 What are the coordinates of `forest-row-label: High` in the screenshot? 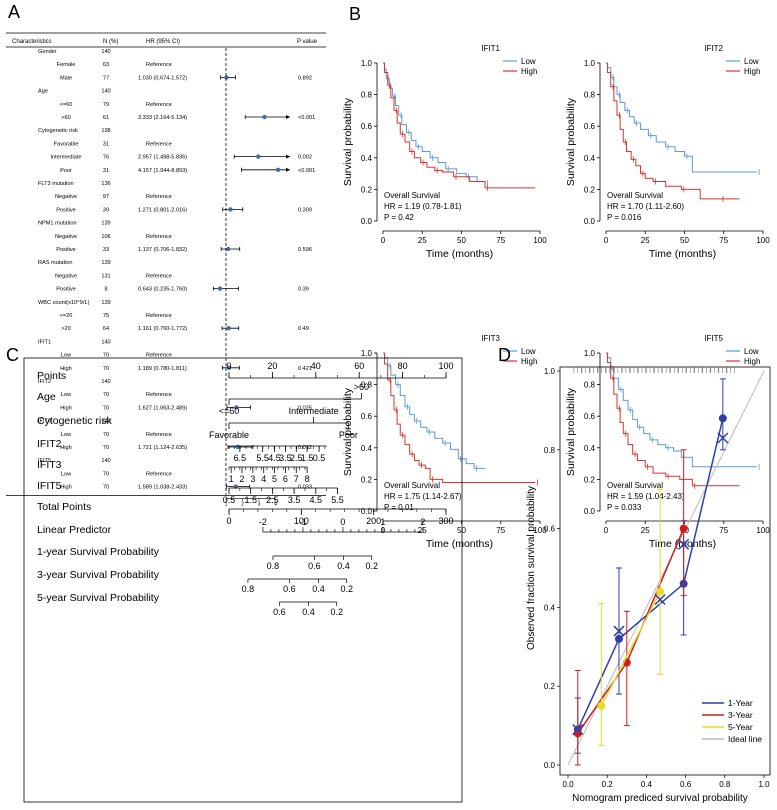 It's located at (66, 448).